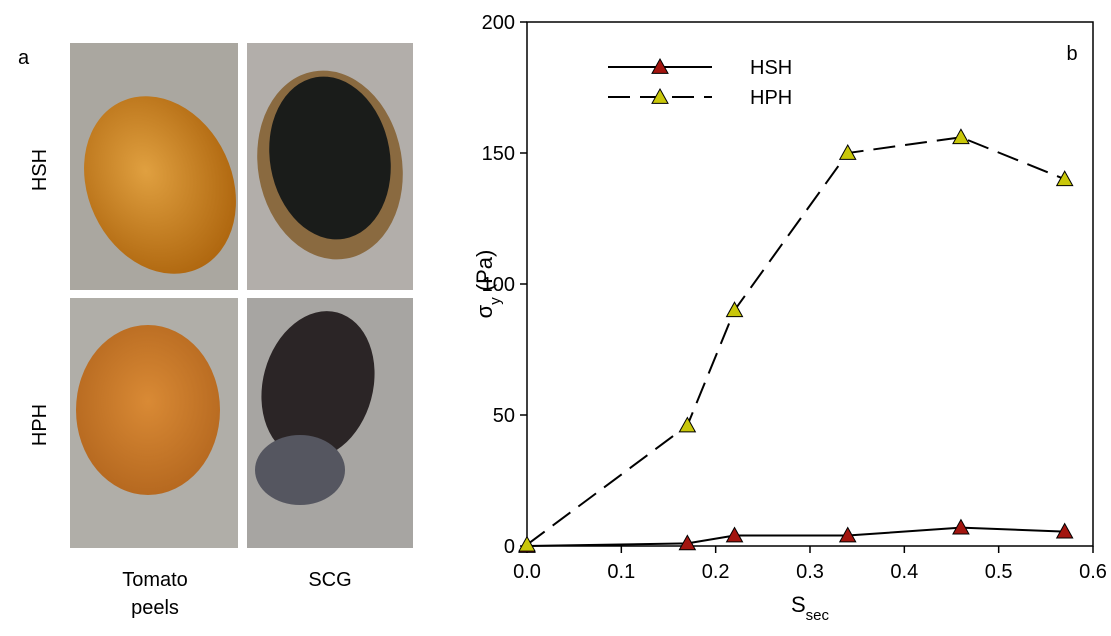  Describe the element at coordinates (40, 425) in the screenshot. I see `row-label: HPH` at that location.